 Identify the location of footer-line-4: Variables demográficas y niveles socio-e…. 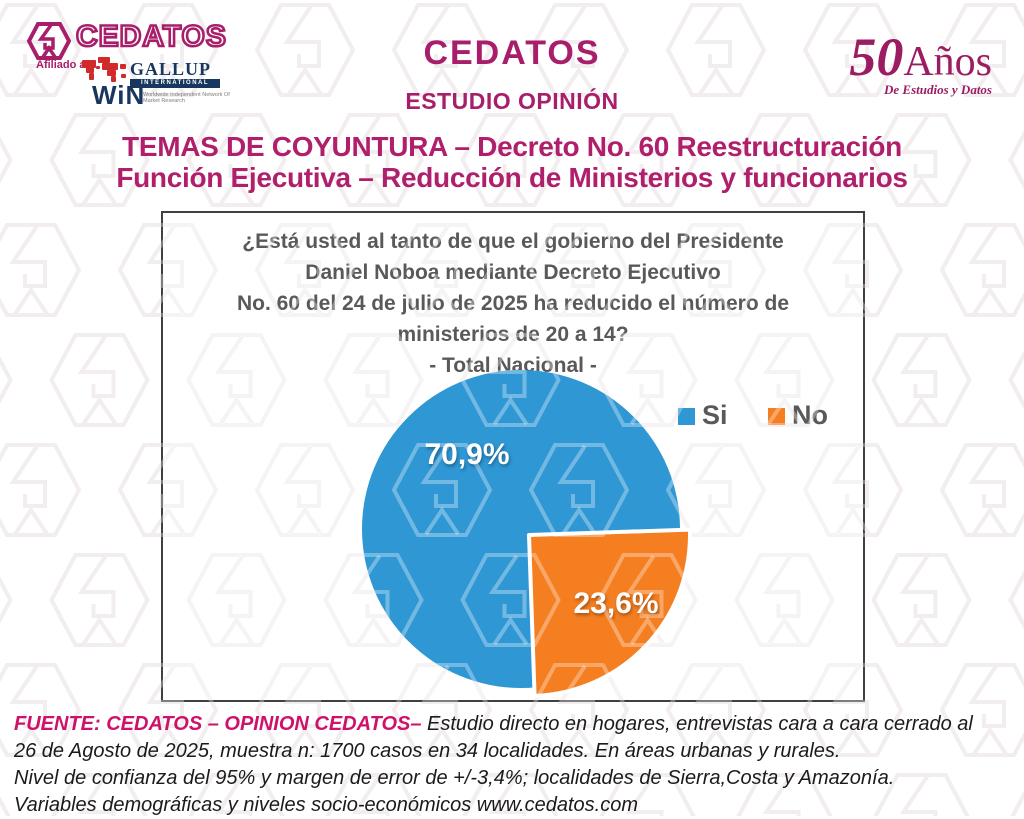
(326, 805).